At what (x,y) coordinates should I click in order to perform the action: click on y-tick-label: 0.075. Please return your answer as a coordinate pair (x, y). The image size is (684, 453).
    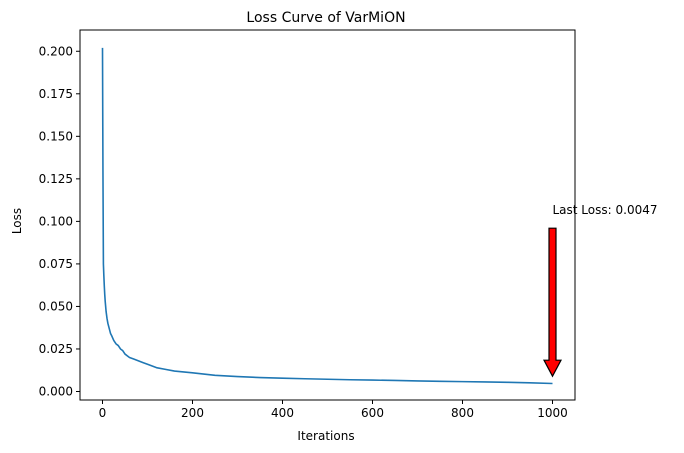
    Looking at the image, I should click on (56, 264).